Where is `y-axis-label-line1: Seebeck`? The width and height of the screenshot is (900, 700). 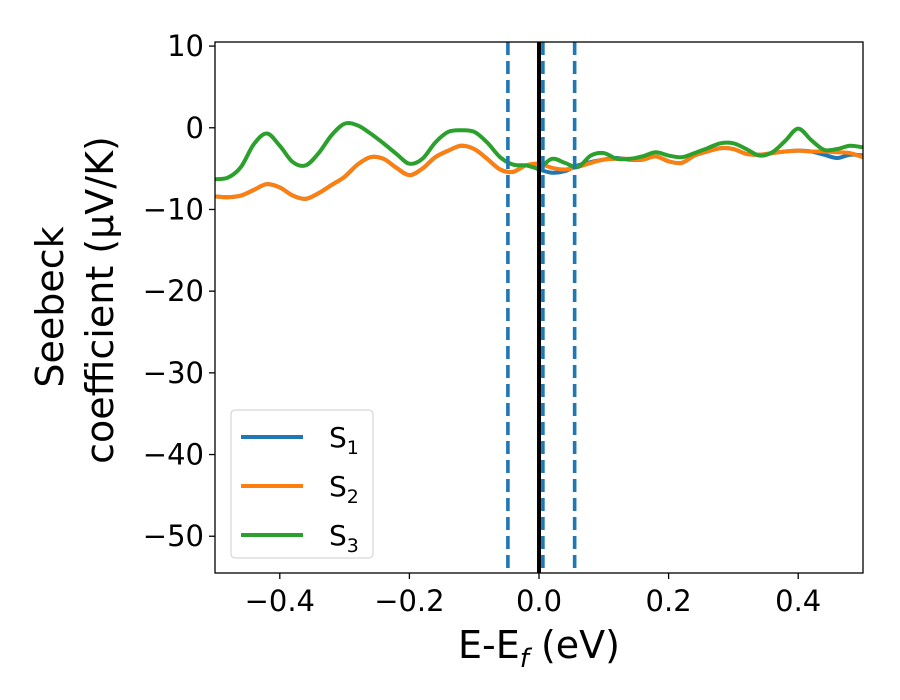
y-axis-label-line1: Seebeck is located at coordinates (50, 306).